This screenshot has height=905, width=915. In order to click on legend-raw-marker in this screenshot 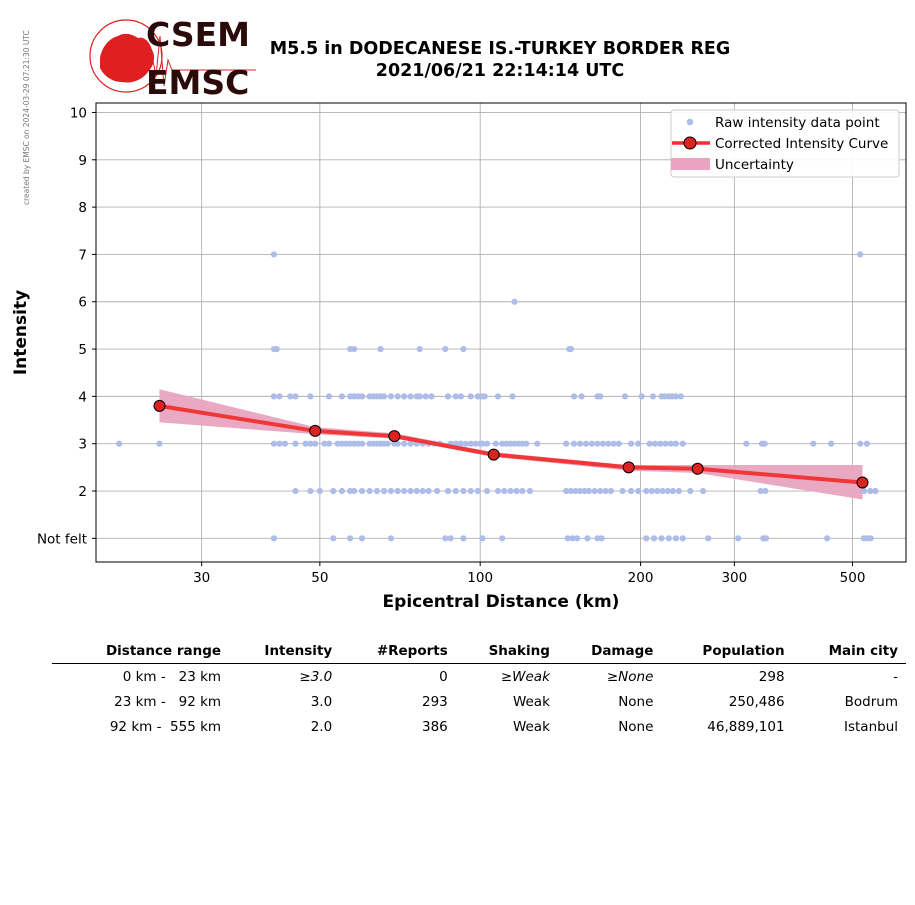, I will do `click(690, 122)`.